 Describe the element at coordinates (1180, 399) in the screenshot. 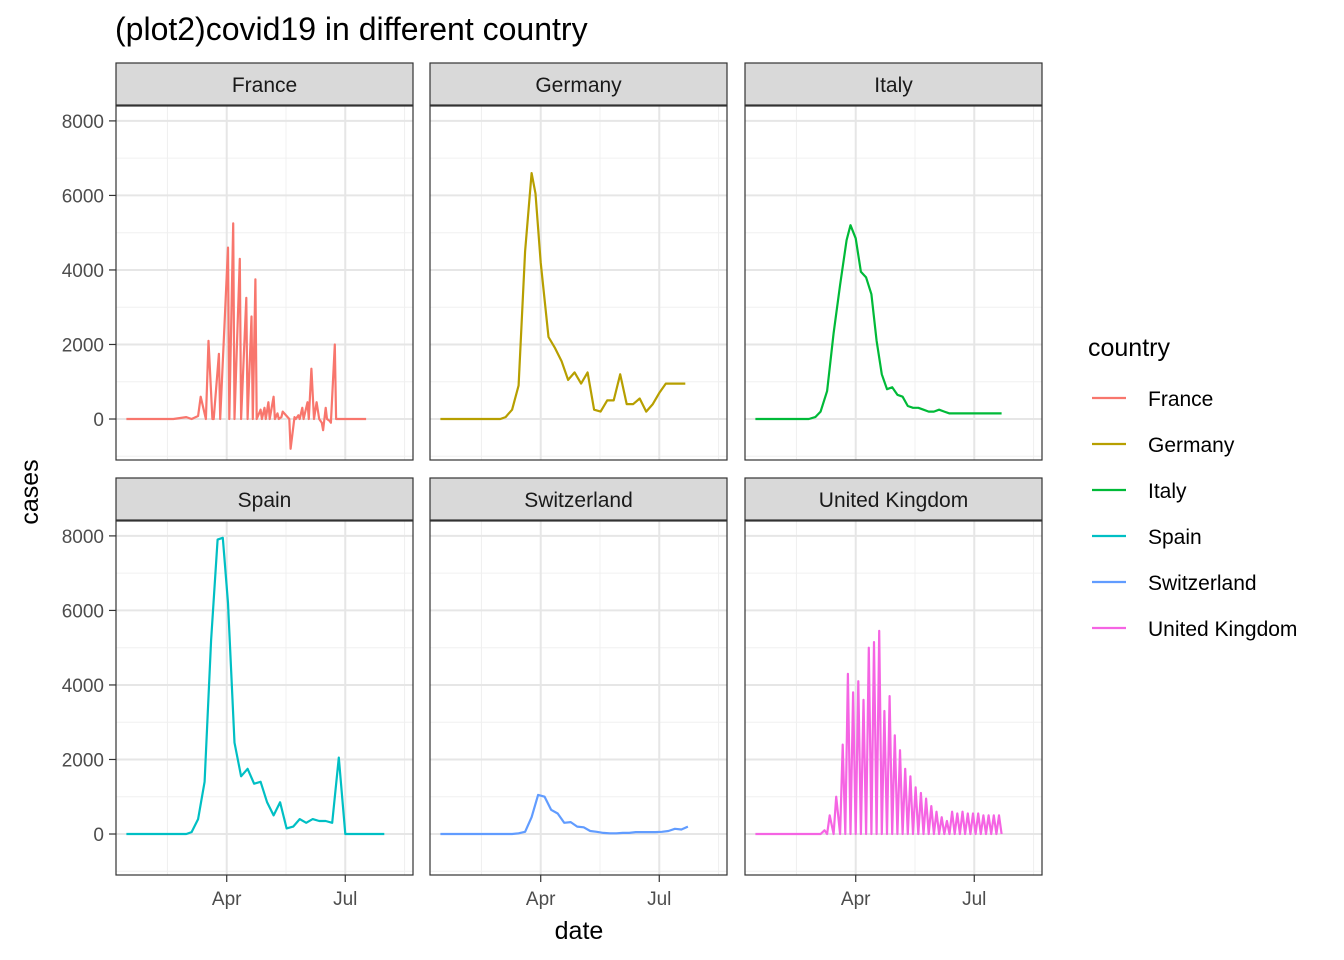

I see `legend-label-france: France` at that location.